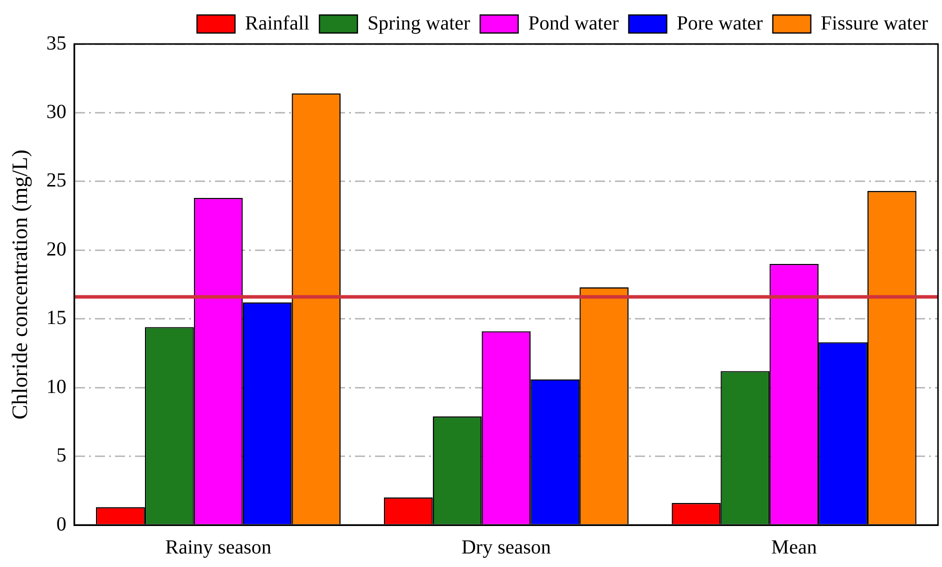 This screenshot has height=567, width=942. What do you see at coordinates (218, 547) in the screenshot?
I see `x-tick-label: Rainy season` at bounding box center [218, 547].